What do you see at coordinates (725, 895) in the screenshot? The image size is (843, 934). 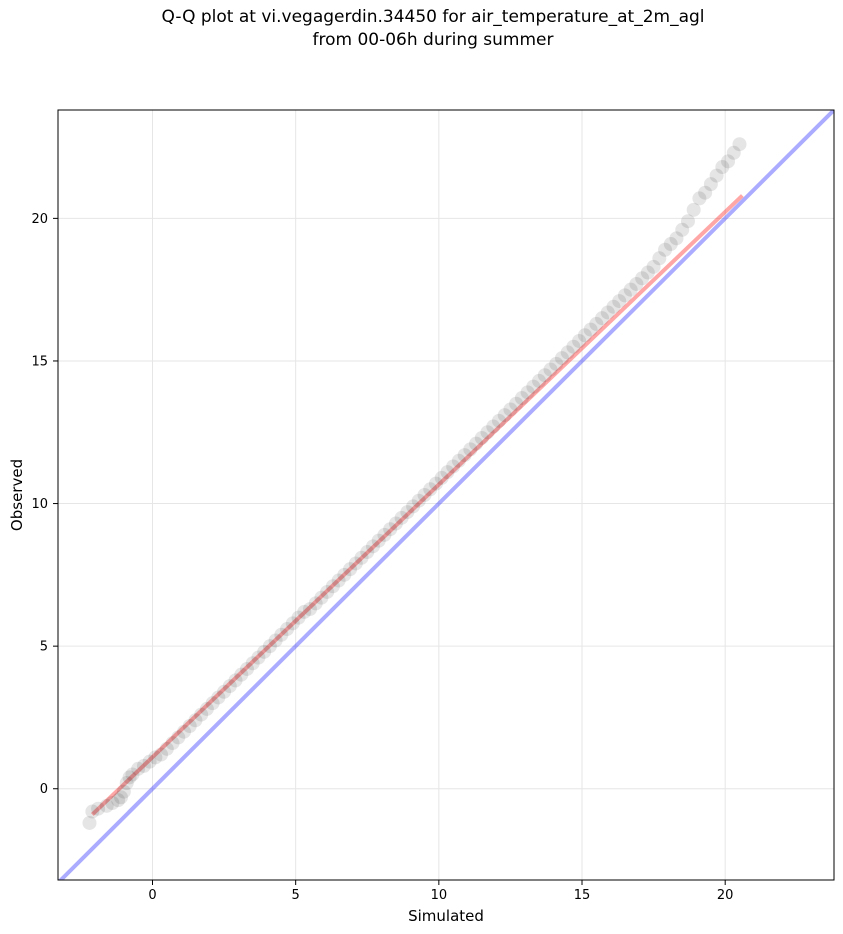 I see `x-tick-label: 20` at bounding box center [725, 895].